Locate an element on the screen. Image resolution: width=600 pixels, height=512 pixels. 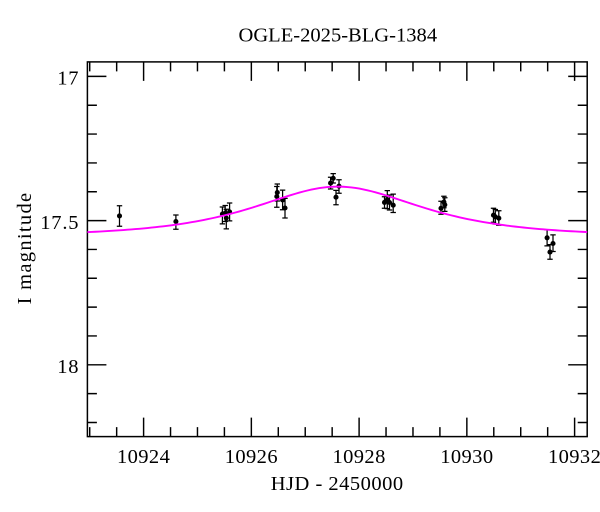
svg-text: 17 is located at coordinates (68, 79).